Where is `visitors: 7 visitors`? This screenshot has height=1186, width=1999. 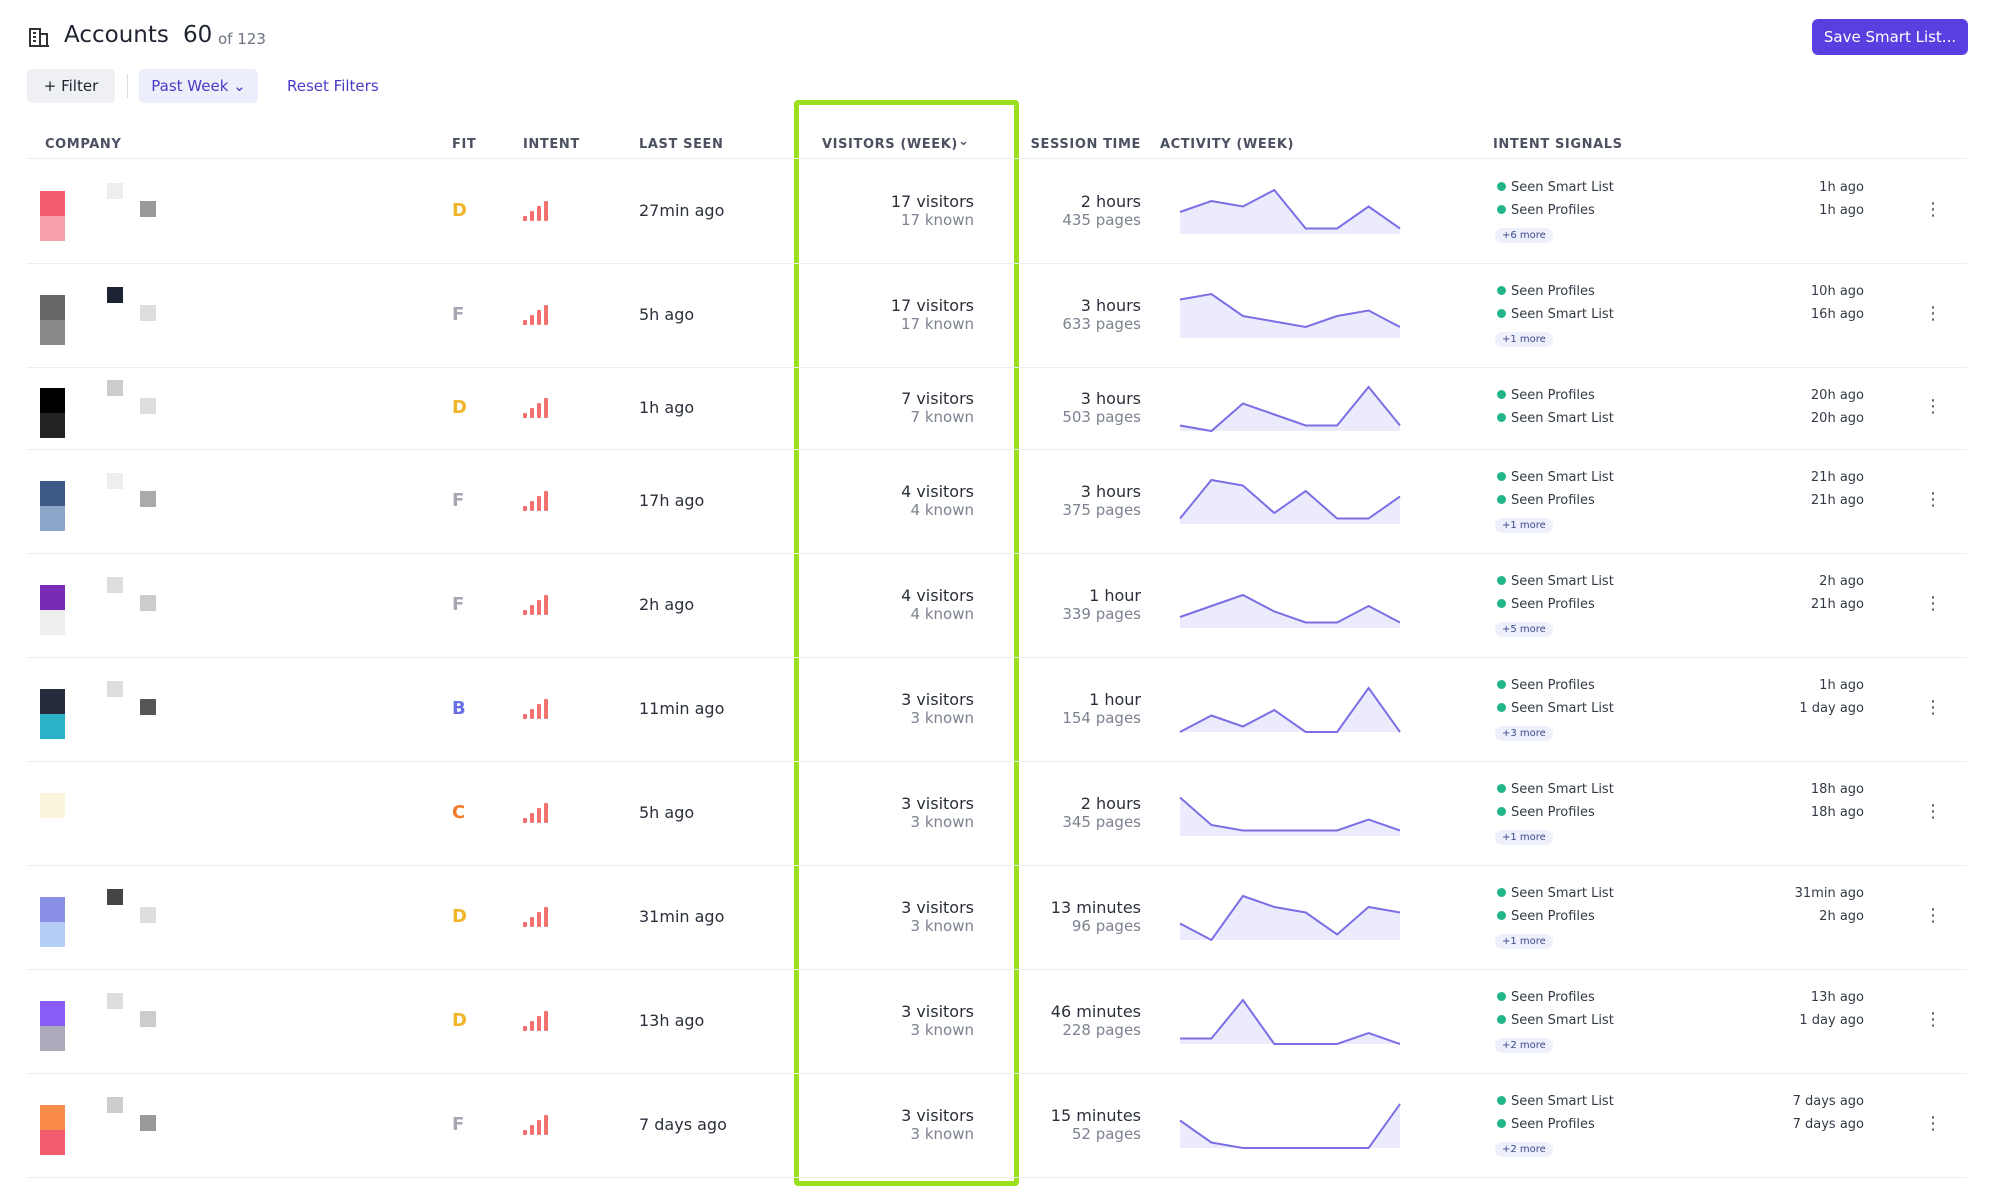
visitors: 7 visitors is located at coordinates (937, 398).